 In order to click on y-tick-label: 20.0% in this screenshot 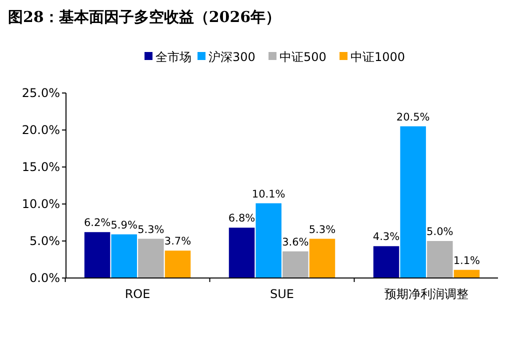, I will do `click(41, 130)`.